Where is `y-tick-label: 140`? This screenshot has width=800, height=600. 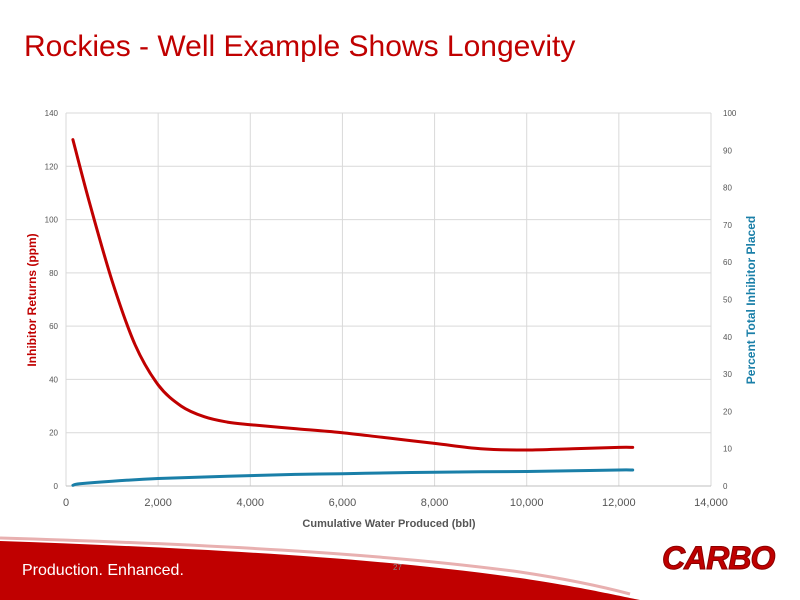
y-tick-label: 140 is located at coordinates (52, 113).